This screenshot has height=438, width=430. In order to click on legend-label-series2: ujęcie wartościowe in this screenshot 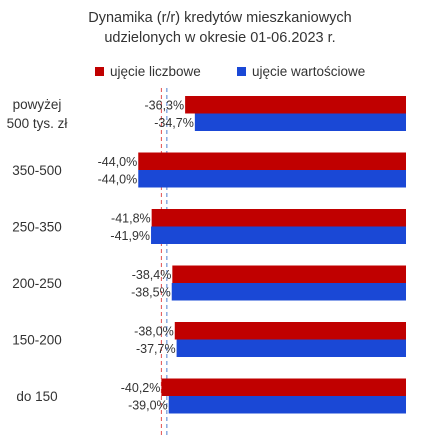, I will do `click(309, 71)`.